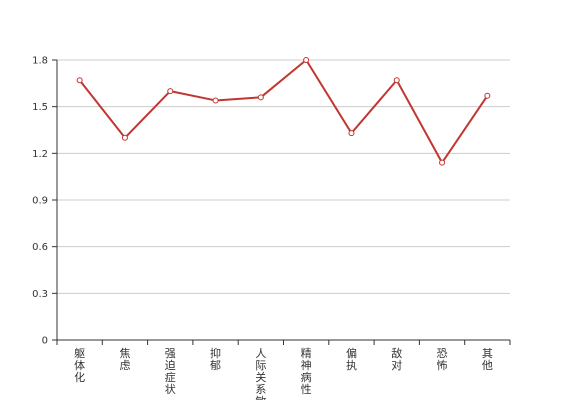 The height and width of the screenshot is (400, 567). What do you see at coordinates (40, 154) in the screenshot?
I see `y-tick-label: 1.2` at bounding box center [40, 154].